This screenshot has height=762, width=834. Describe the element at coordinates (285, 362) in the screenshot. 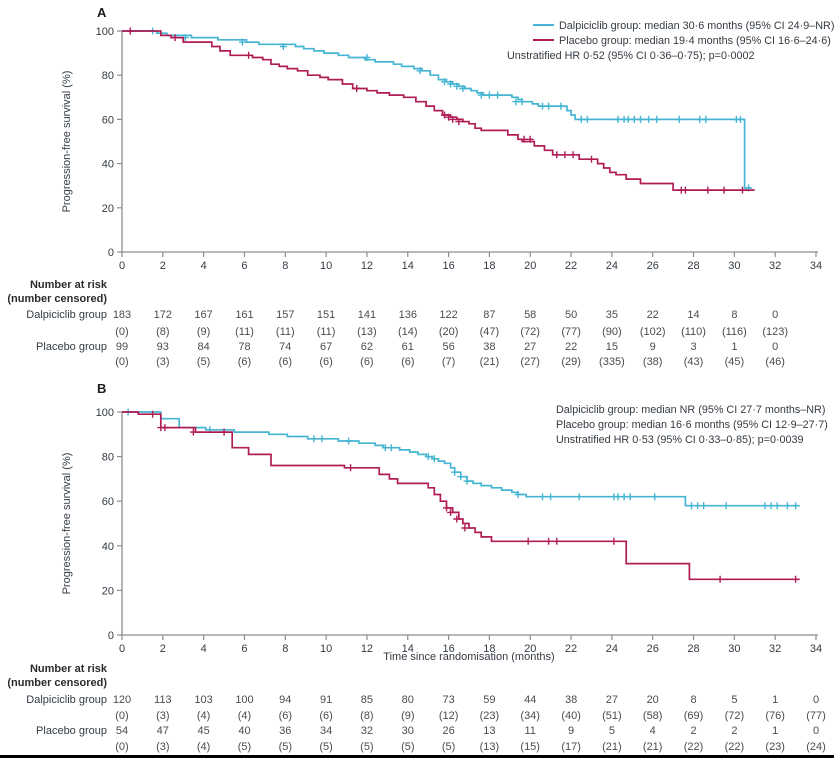

I see `risk-cell-censored: (6)` at that location.